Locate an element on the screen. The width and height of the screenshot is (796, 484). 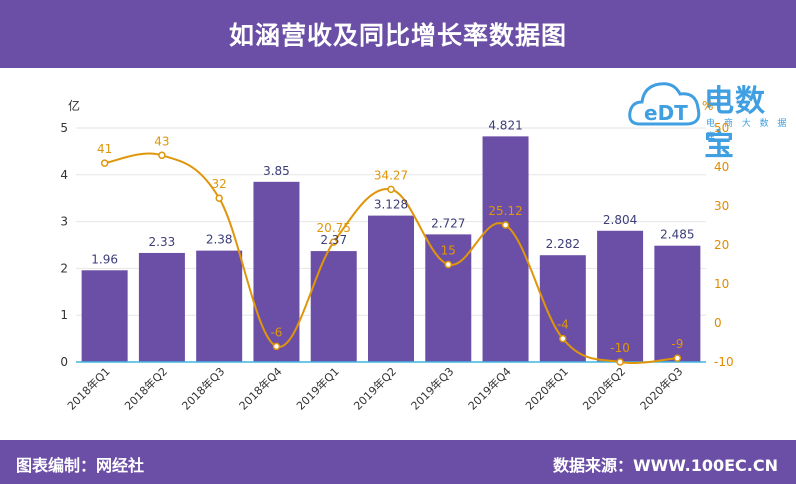
line-value-label: -10 is located at coordinates (620, 348).